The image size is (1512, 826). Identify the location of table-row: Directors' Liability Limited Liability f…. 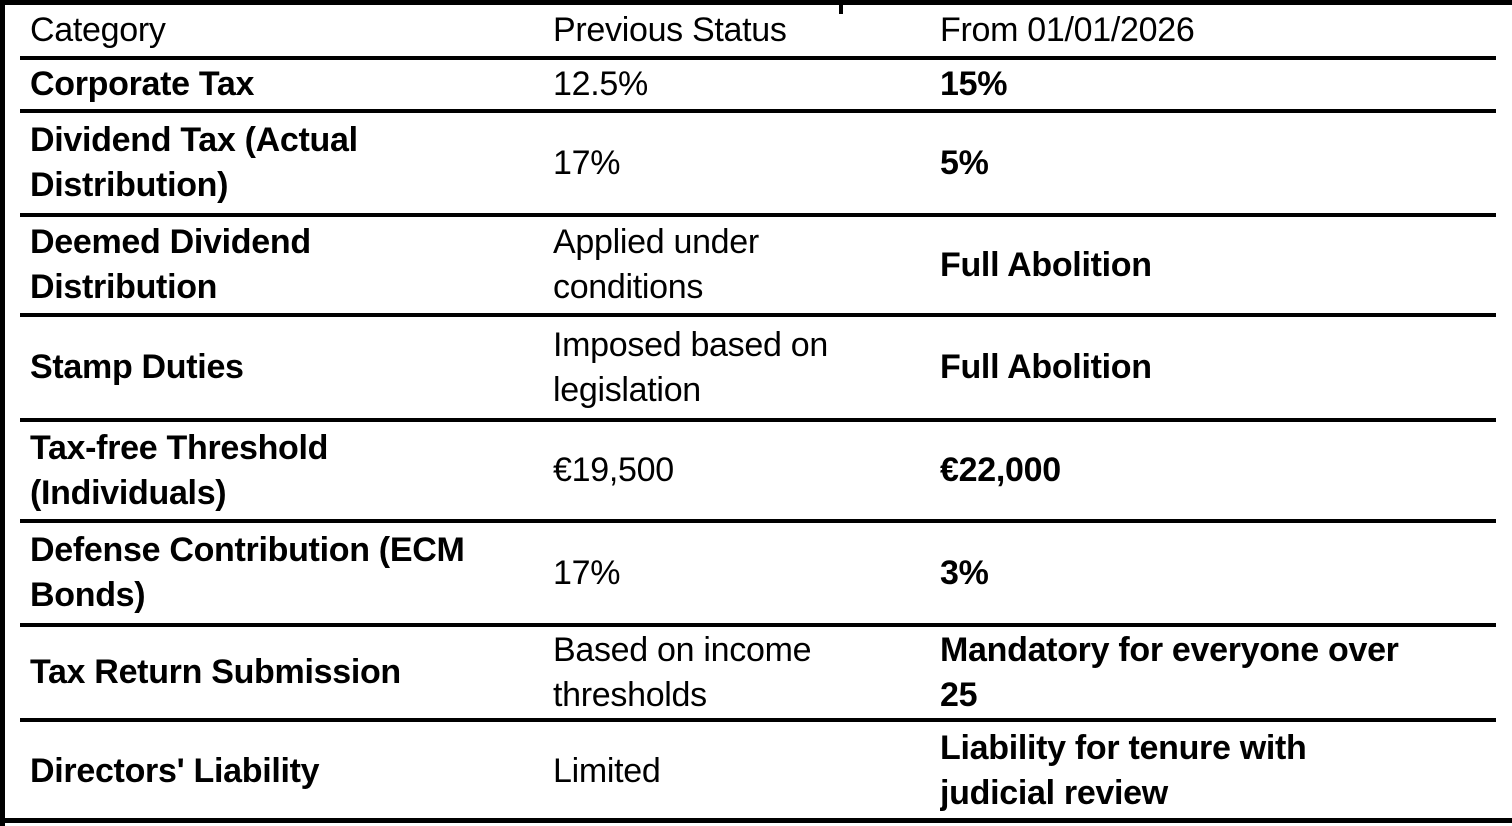
(758, 770).